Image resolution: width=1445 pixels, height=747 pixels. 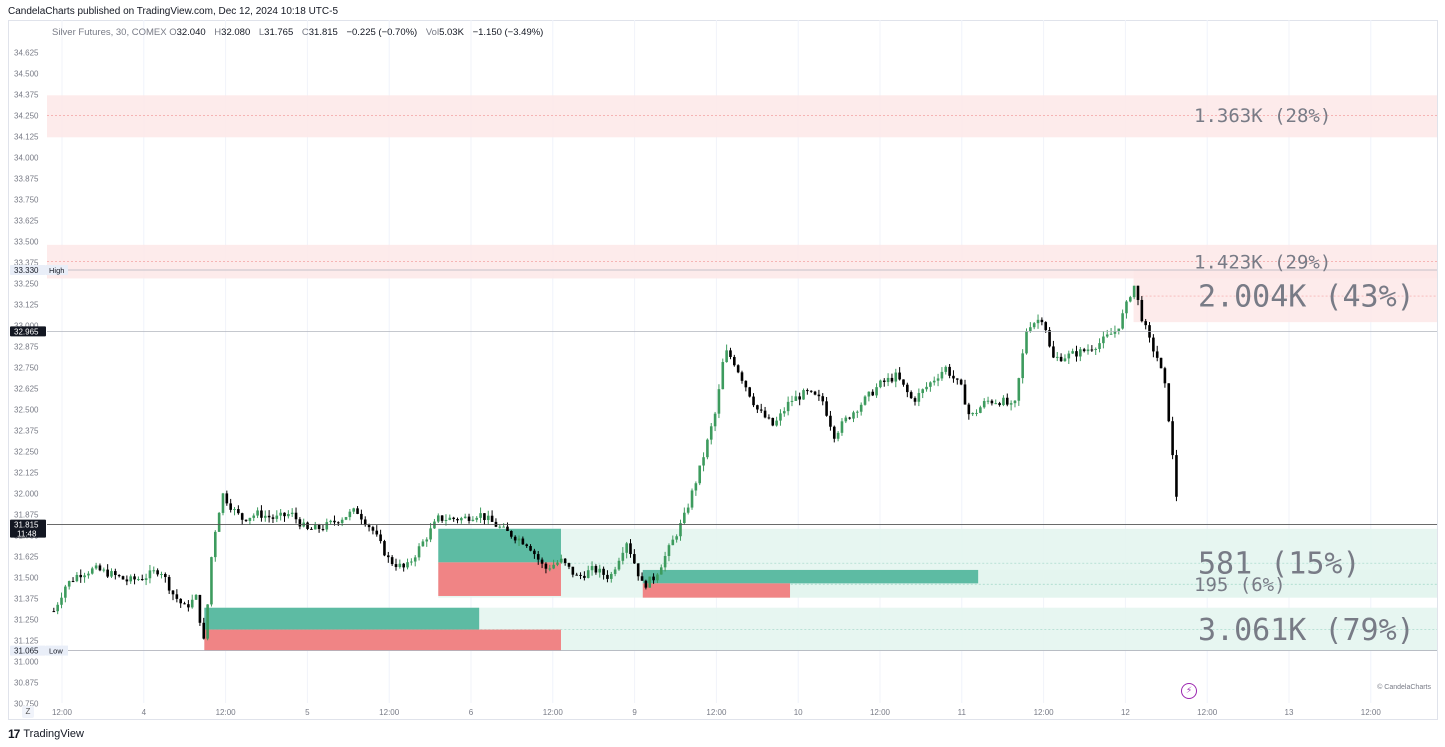 I want to click on volume-bar-down, so click(x=716, y=590).